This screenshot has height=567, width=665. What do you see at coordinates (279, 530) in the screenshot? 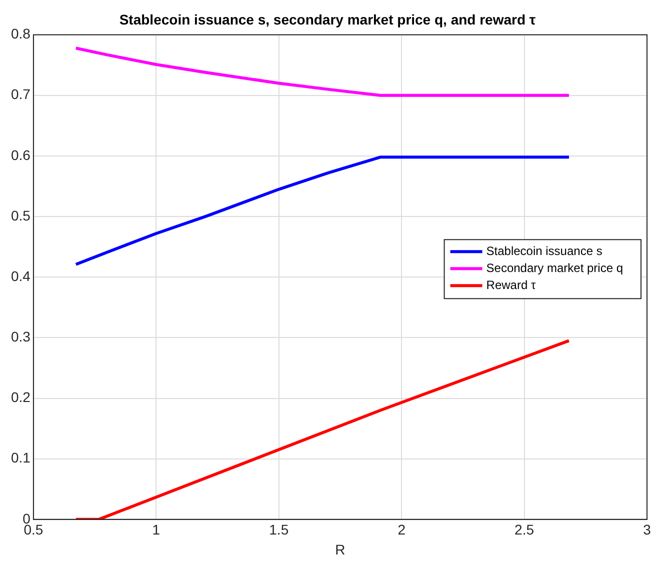
I see `x-tick-label: 1.5` at bounding box center [279, 530].